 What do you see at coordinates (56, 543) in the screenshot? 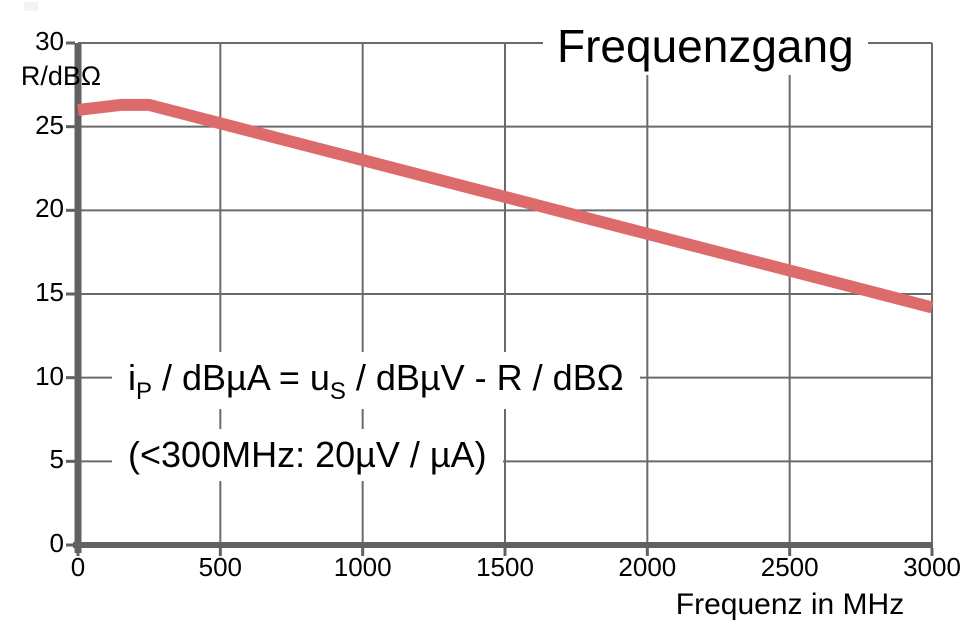
I see `y-tick-label-0: 0` at bounding box center [56, 543].